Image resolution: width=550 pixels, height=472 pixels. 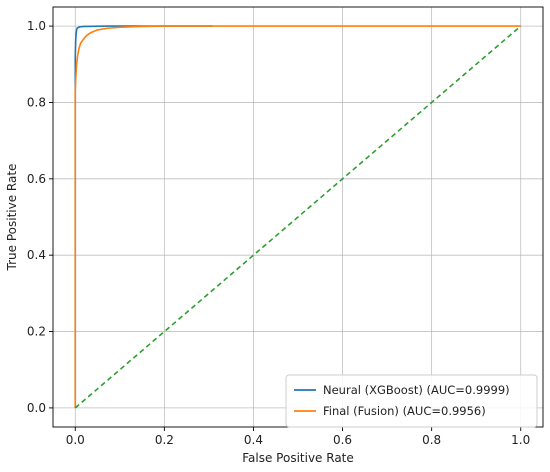 What do you see at coordinates (36, 408) in the screenshot?
I see `y-tick-label: 0.0` at bounding box center [36, 408].